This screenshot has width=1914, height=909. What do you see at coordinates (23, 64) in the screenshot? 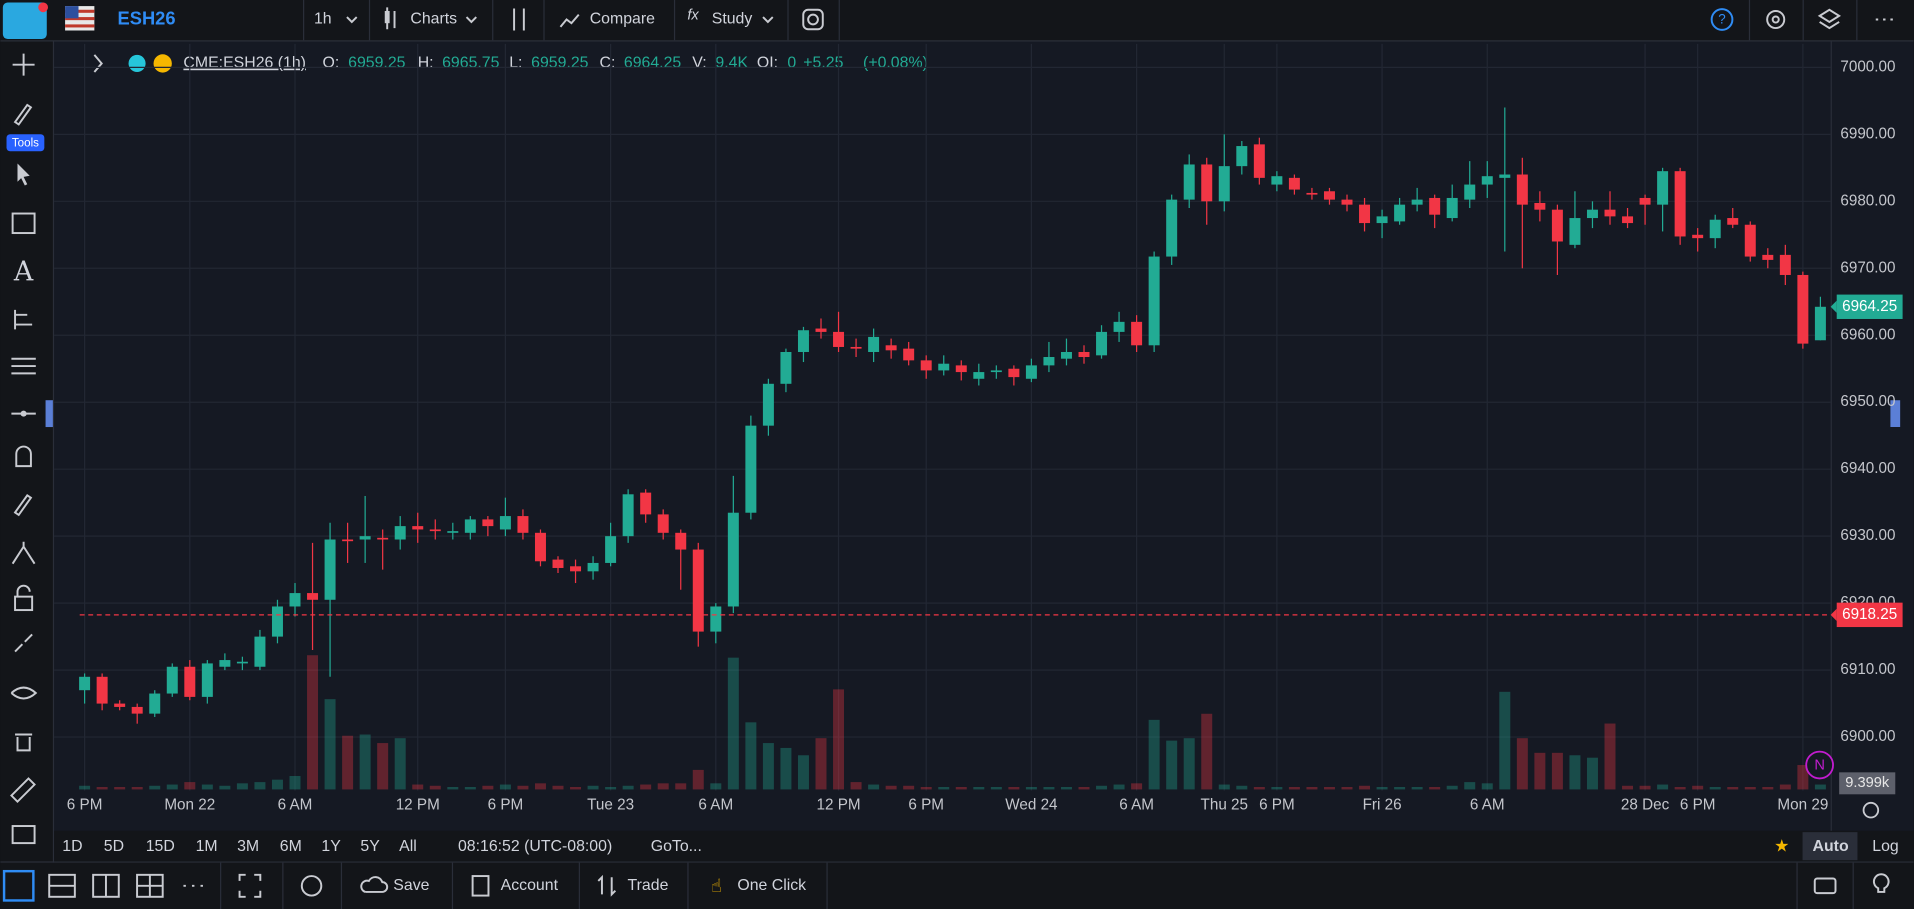
I see `crosshair-tool` at bounding box center [23, 64].